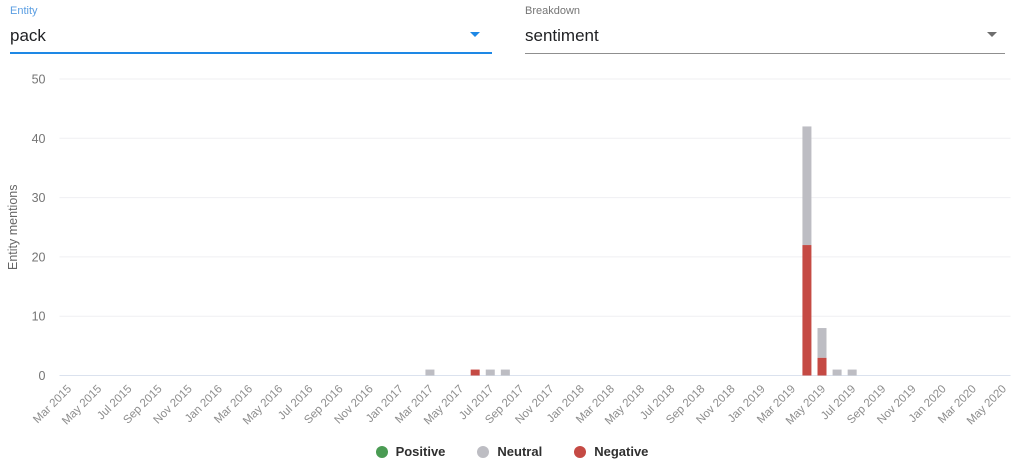 The width and height of the screenshot is (1024, 474). I want to click on breakdown-select-label: Breakdown, so click(553, 11).